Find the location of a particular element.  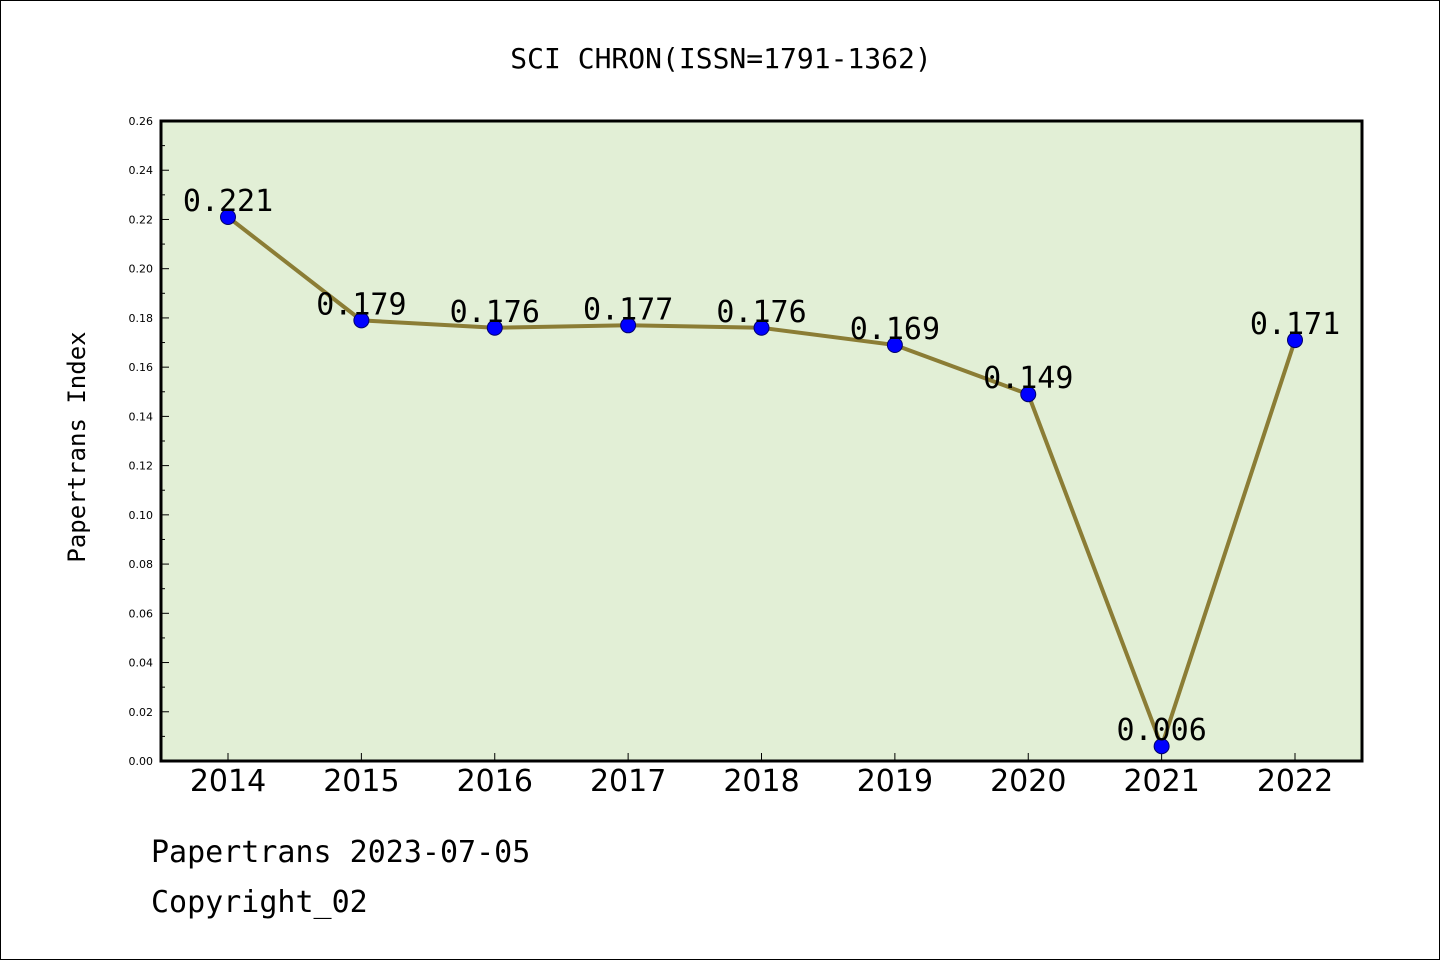

chart-title: SCI CHRON(ISSN=1791-1362) is located at coordinates (720, 58).